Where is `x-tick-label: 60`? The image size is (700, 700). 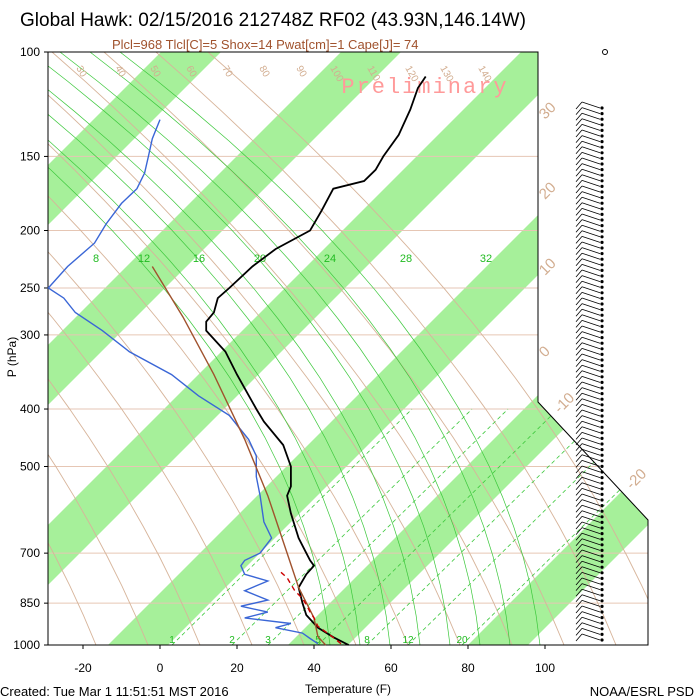
x-tick-label: 60 is located at coordinates (391, 668).